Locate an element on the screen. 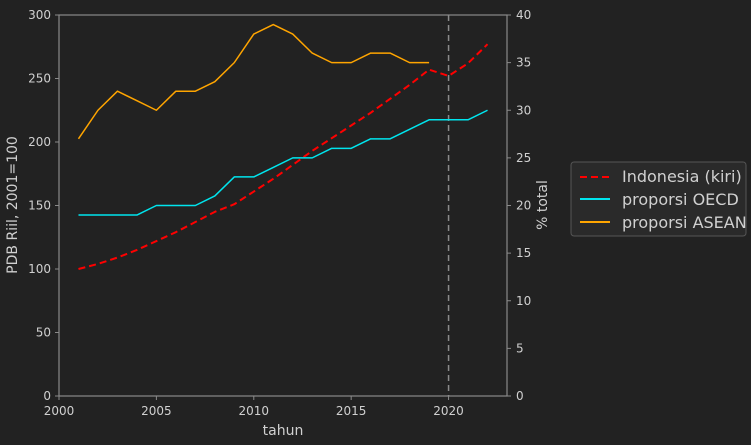 The width and height of the screenshot is (751, 445). x-ticks: 2000 2005 2010 2015 2020 is located at coordinates (254, 407).